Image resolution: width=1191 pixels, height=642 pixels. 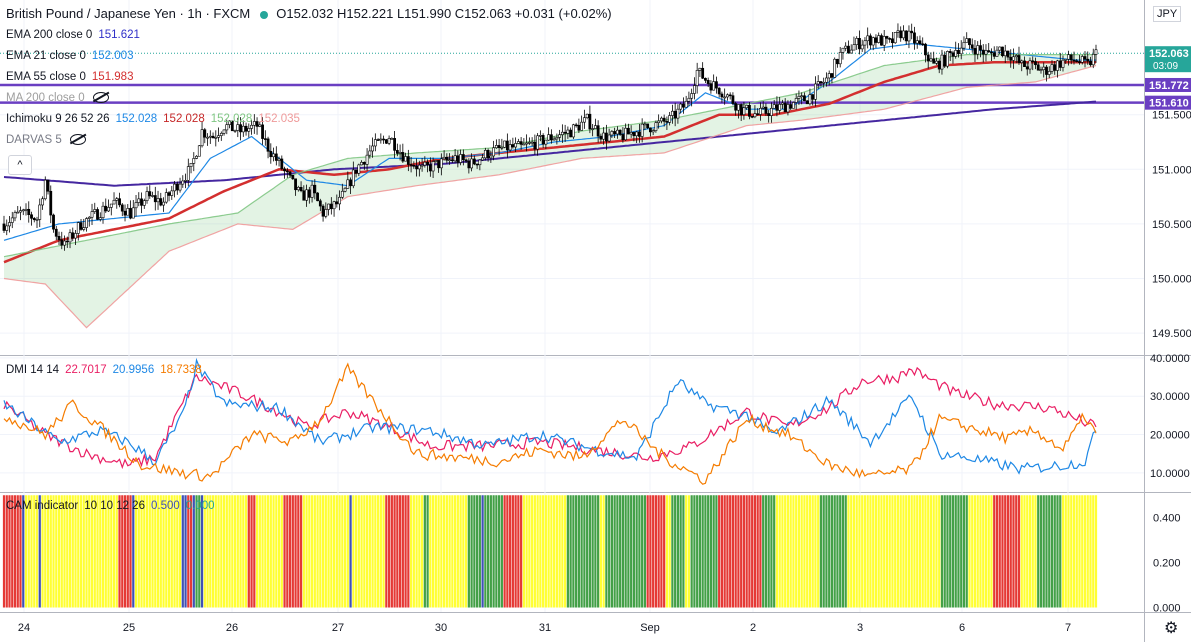 What do you see at coordinates (650, 628) in the screenshot?
I see `time-axis-tick: Sep` at bounding box center [650, 628].